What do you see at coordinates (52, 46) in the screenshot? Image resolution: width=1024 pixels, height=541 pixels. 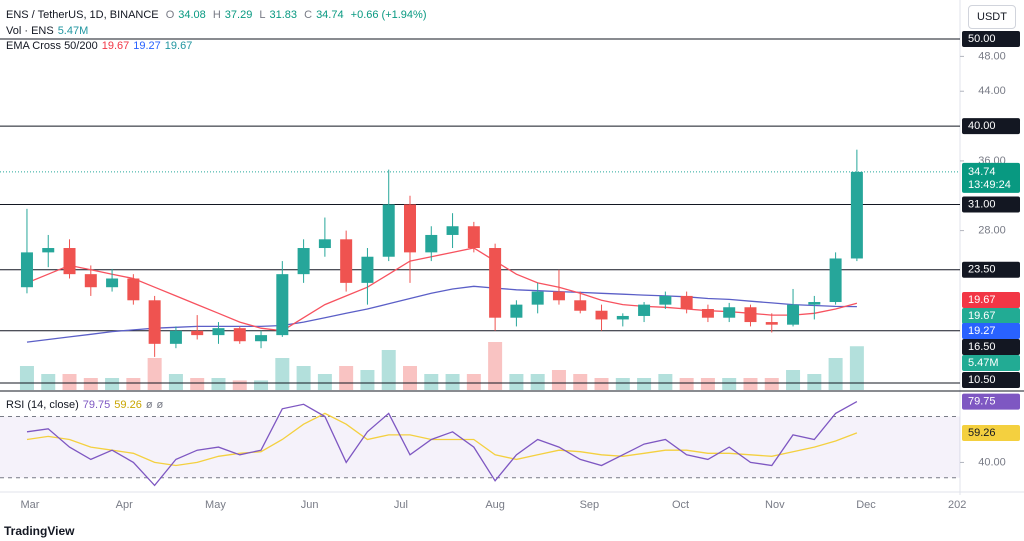 I see `ema-label: EMA Cross 50/200` at bounding box center [52, 46].